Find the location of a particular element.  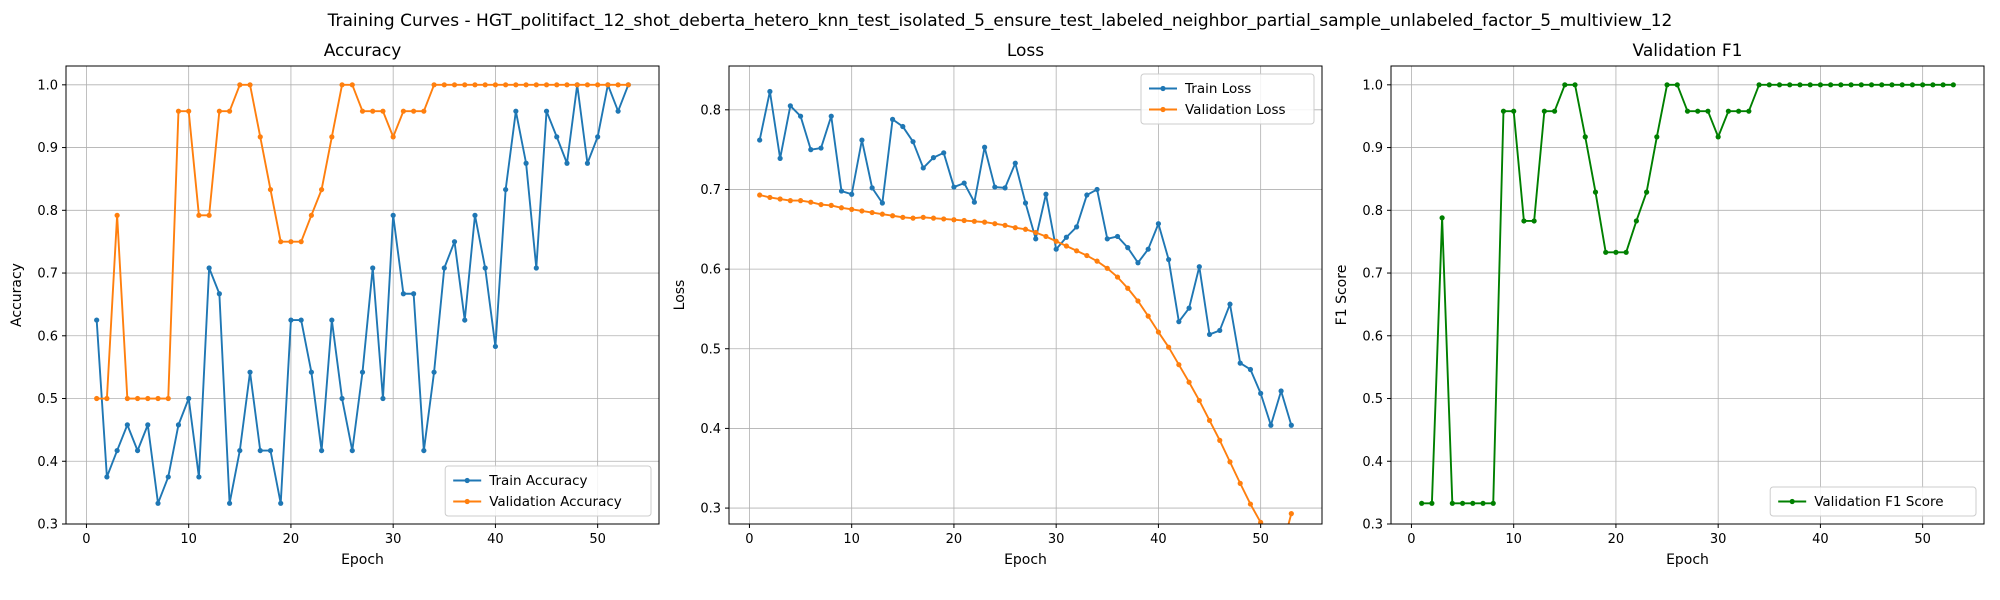

series-validation-loss is located at coordinates (1025, 358).